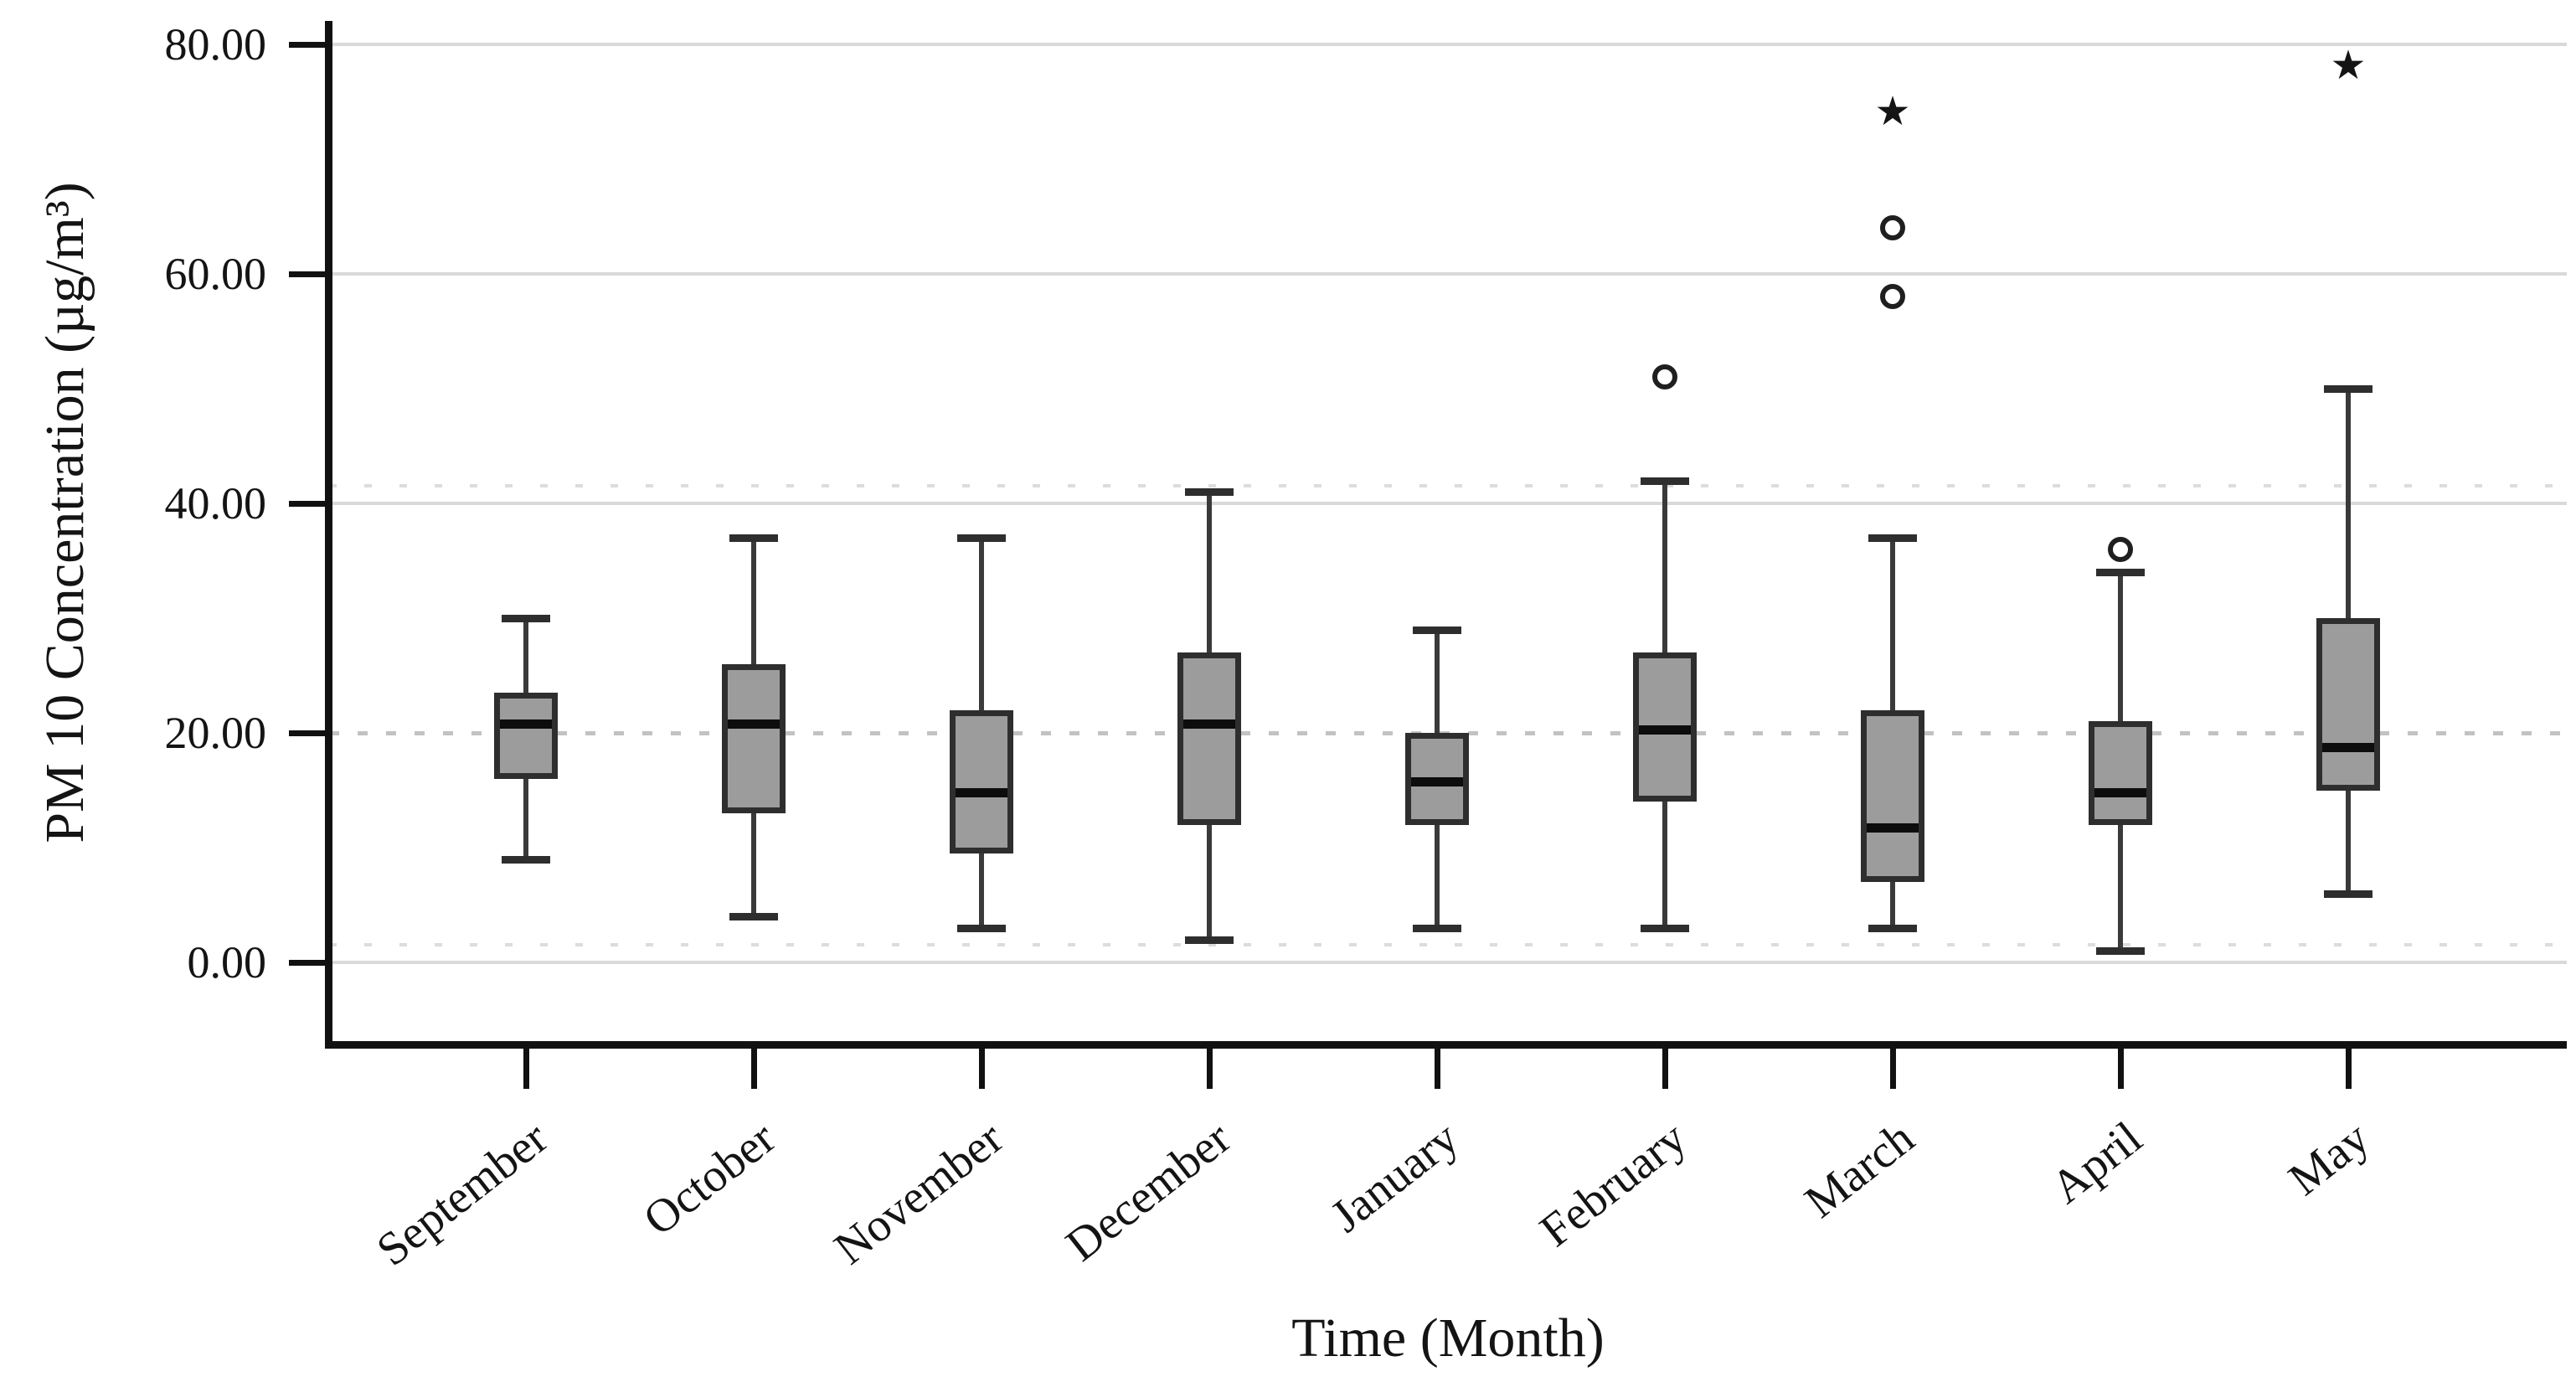 The height and width of the screenshot is (1382, 2576). I want to click on y-tick-label-60: 60.00, so click(216, 274).